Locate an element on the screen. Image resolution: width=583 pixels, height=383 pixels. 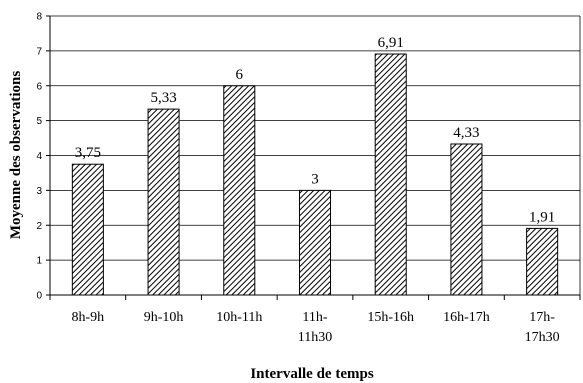
data-label: 6 is located at coordinates (240, 75).